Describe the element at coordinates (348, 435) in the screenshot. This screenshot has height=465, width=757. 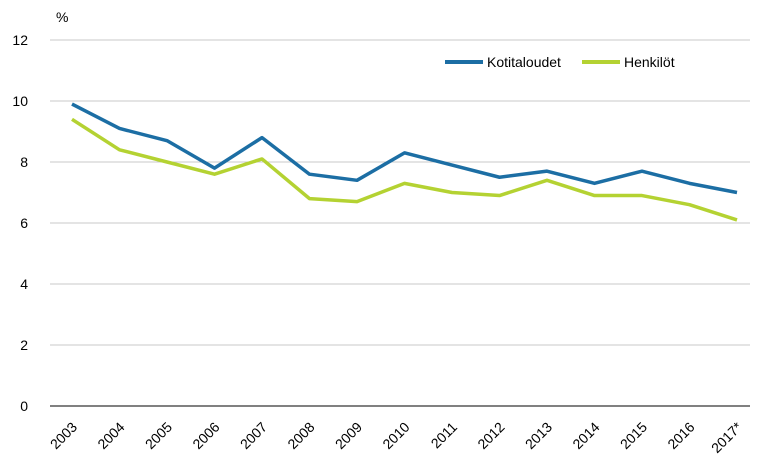
I see `x-tick-label: 2009` at that location.